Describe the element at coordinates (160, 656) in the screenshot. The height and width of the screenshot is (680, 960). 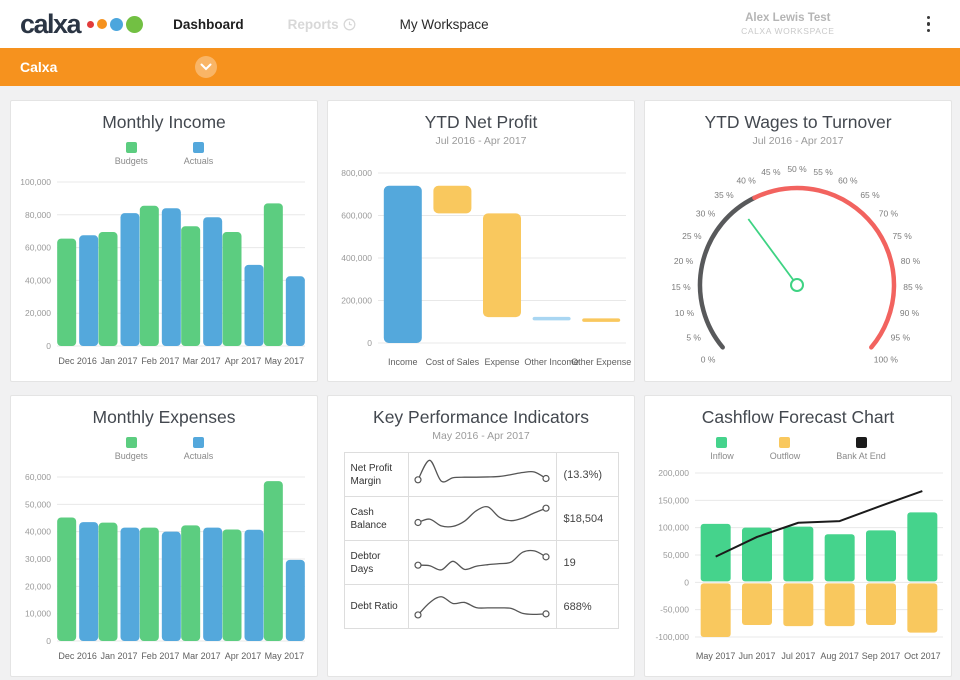
I see `svg-text: Feb 2017` at that location.